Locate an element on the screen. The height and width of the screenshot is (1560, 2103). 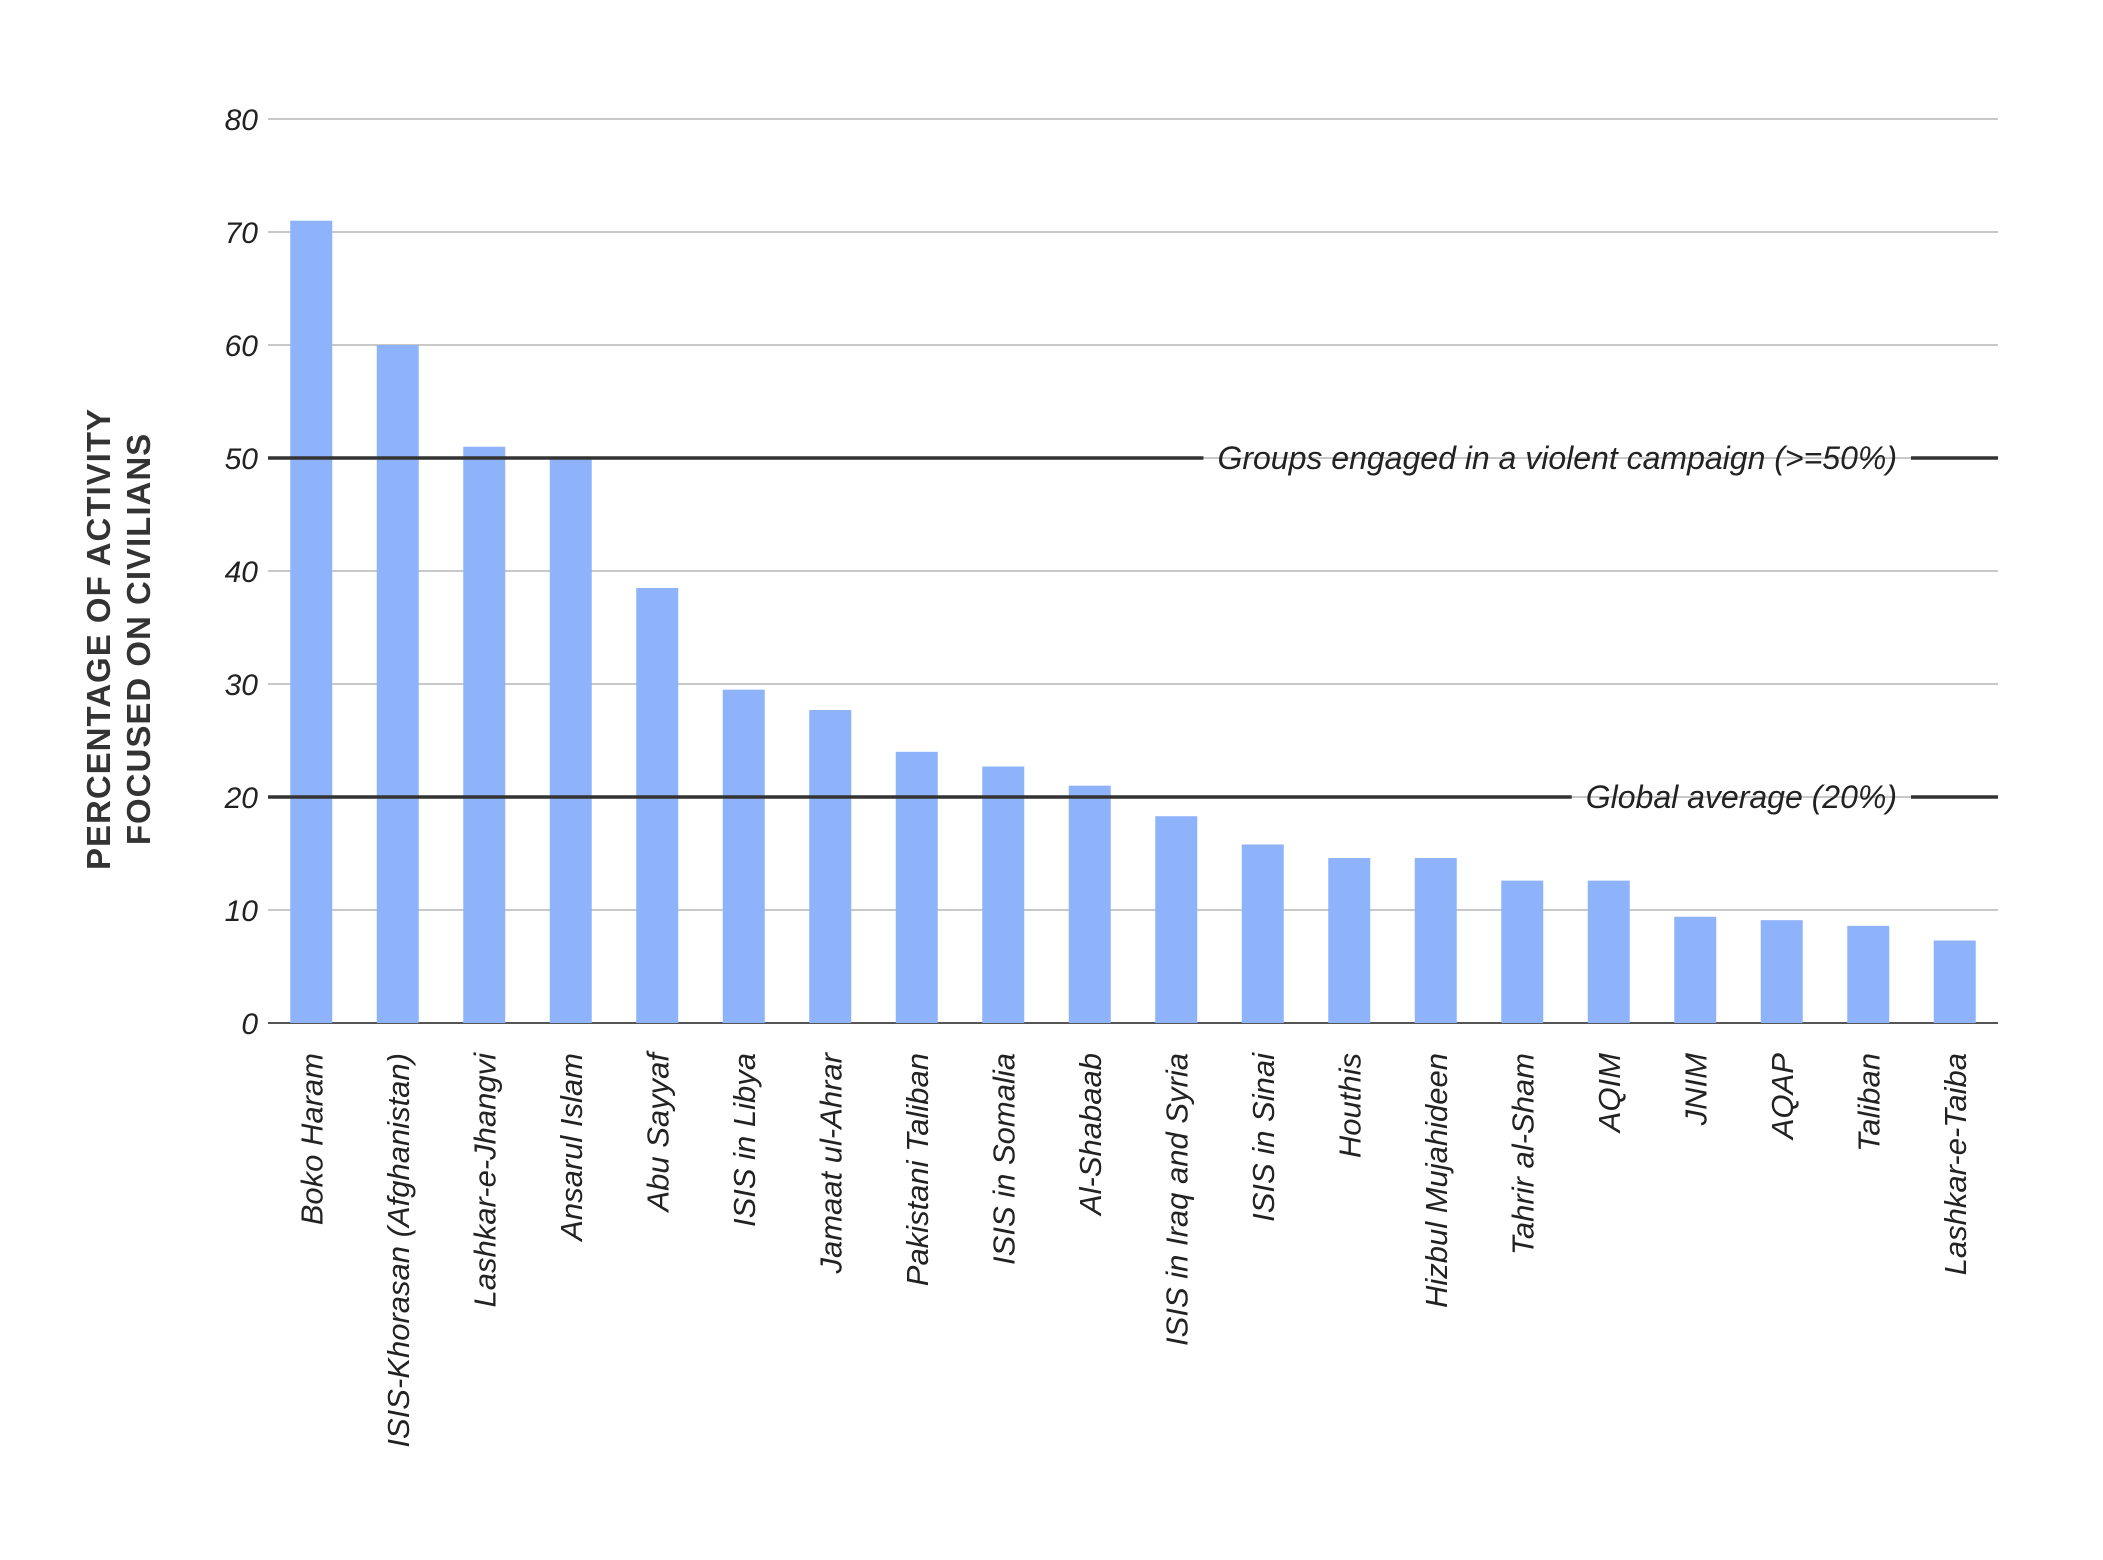
x-tick-label: Al-Shabaab is located at coordinates (1090, 1135).